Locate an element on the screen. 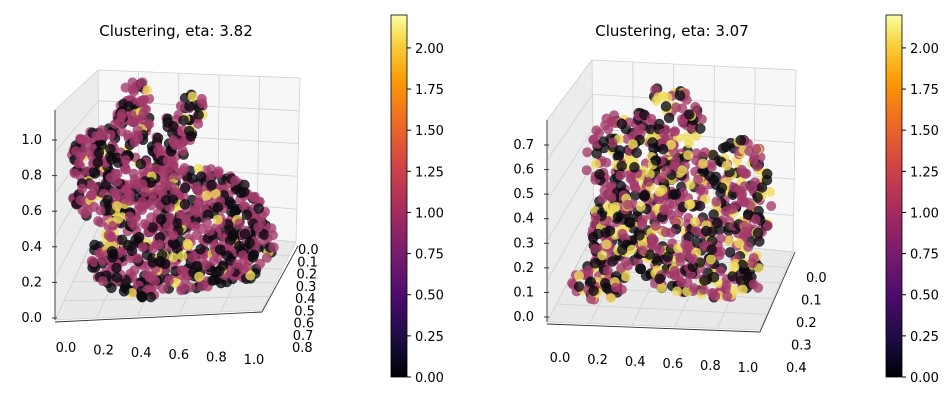 This screenshot has height=400, width=952. x-tick-label: 0.6 is located at coordinates (672, 364).